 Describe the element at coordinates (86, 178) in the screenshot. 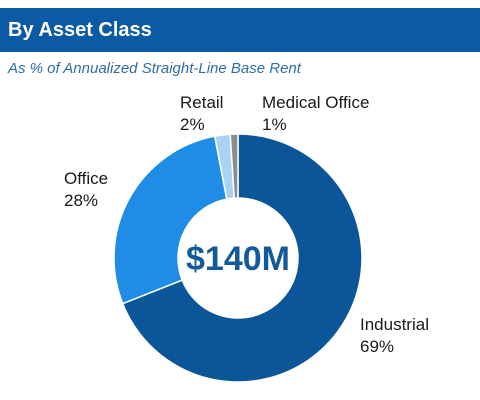

I see `slice-label-office: Office` at that location.